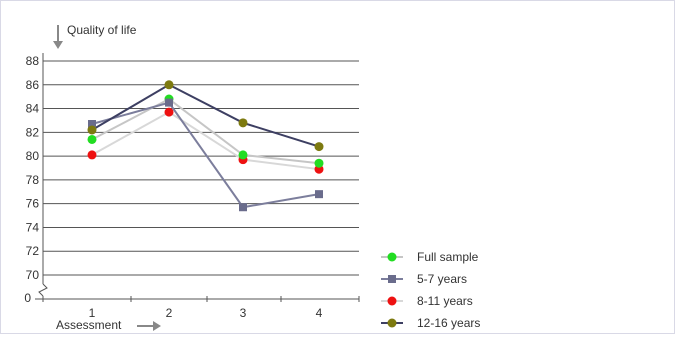  Describe the element at coordinates (157, 326) in the screenshot. I see `x-label-arrow-head` at that location.